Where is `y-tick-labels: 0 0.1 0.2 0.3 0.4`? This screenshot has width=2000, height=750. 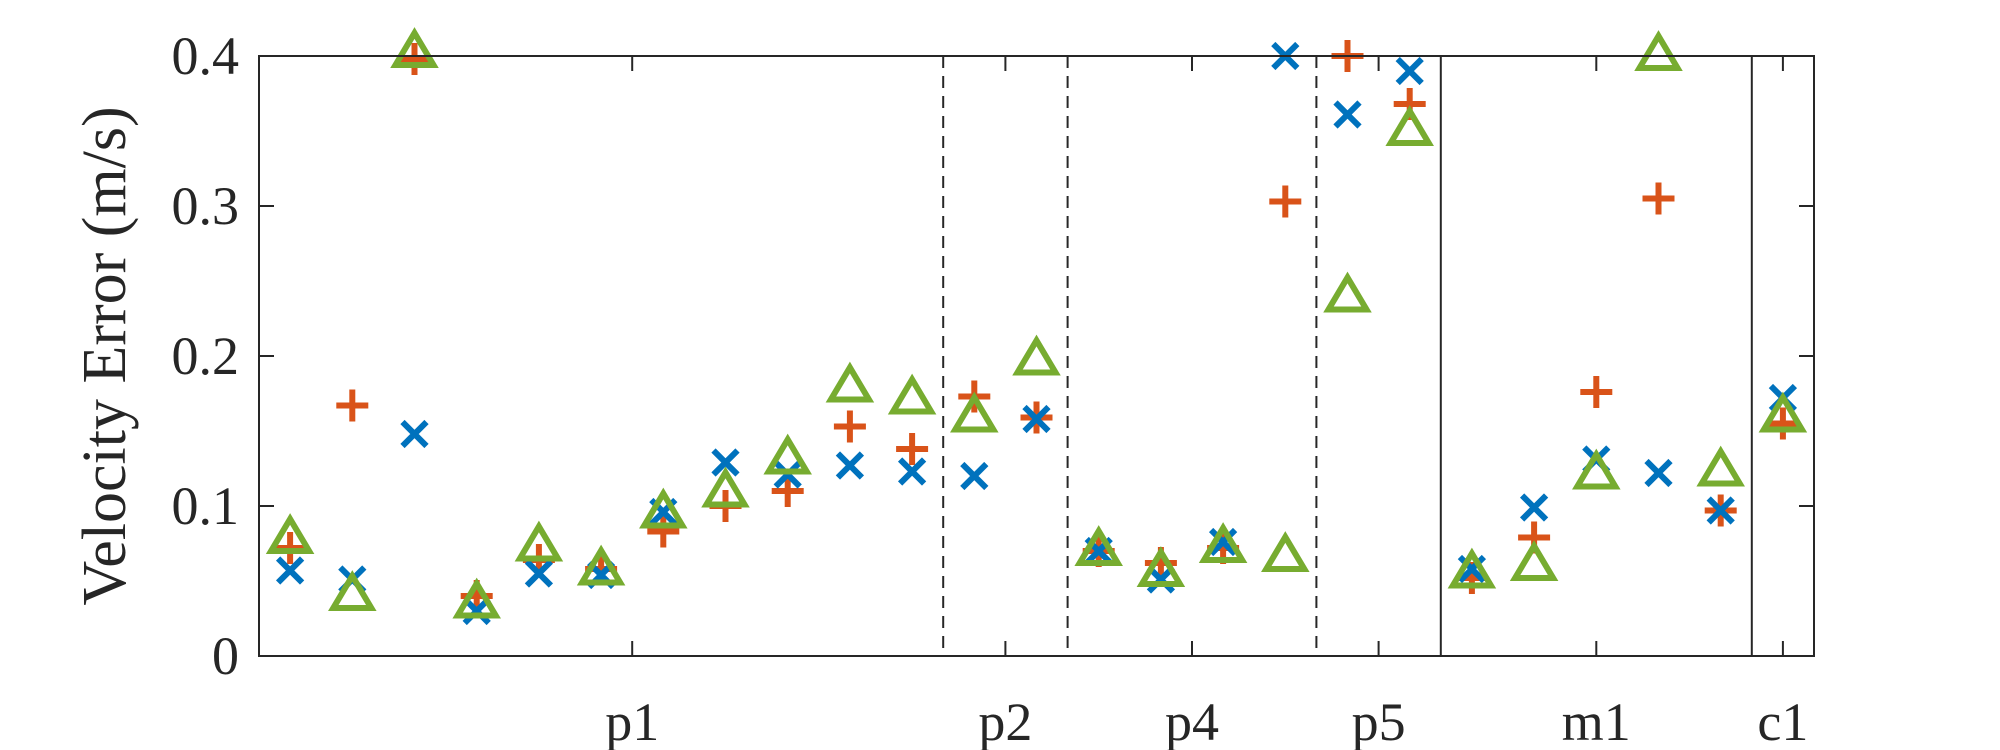 y-tick-labels: 0 0.1 0.2 0.3 0.4 is located at coordinates (206, 356).